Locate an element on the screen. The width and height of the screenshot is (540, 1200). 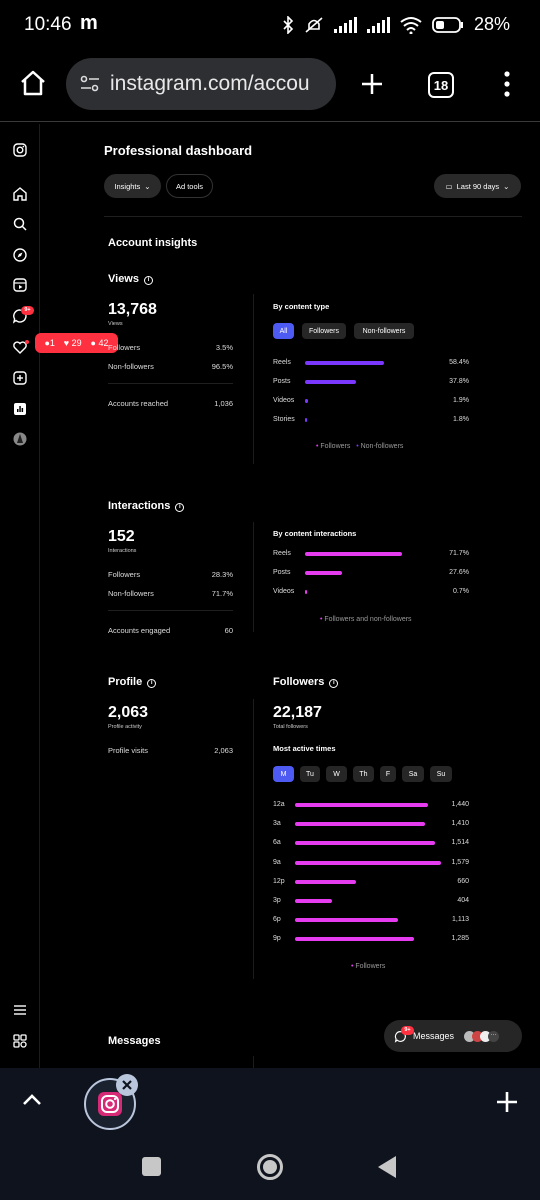
content-type-value: 37.8% is located at coordinates (459, 381).